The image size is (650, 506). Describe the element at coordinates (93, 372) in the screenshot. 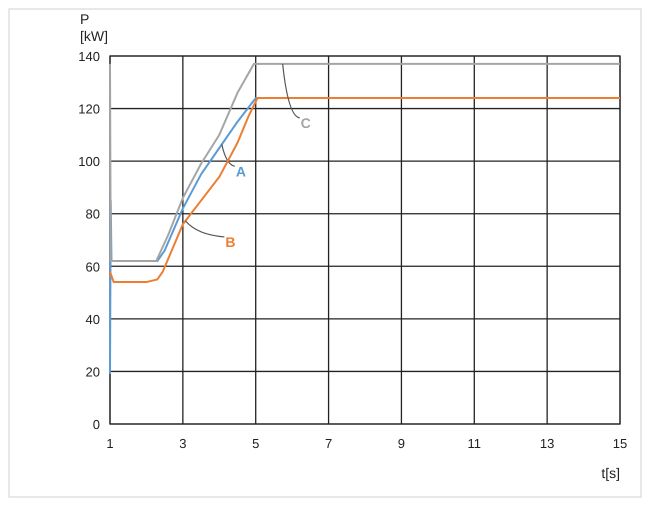

I see `y-tick-label: 20` at that location.